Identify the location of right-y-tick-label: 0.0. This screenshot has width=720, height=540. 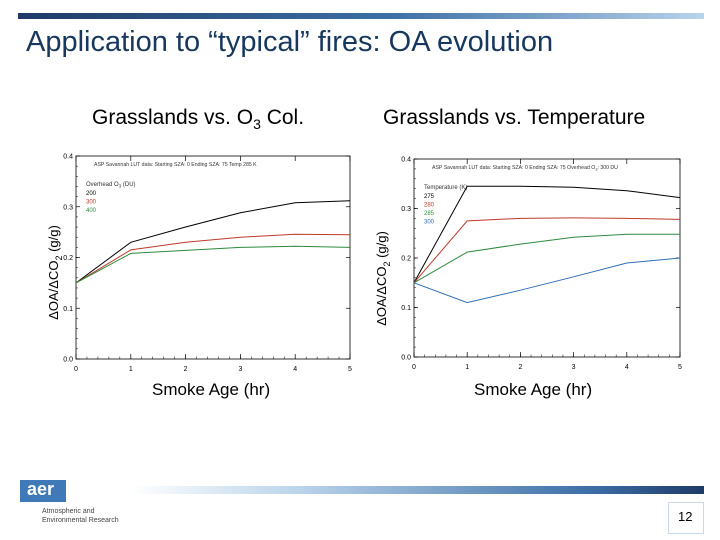
(406, 358).